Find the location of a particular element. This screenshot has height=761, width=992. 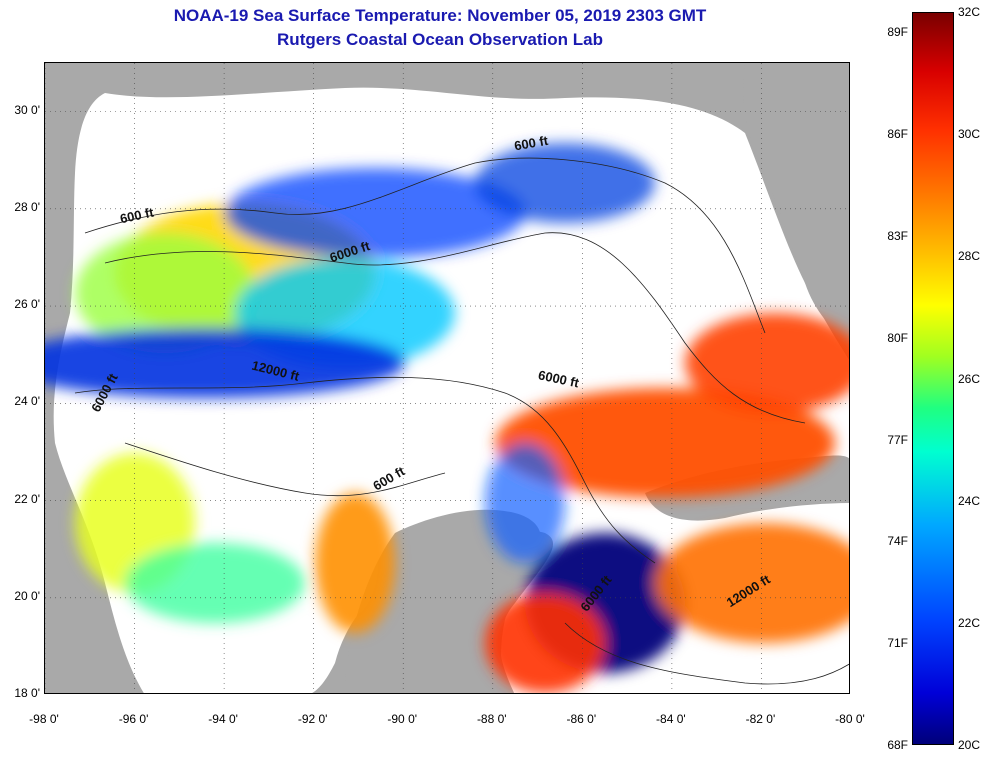

lon-tick-label: -86 0' is located at coordinates (581, 719).